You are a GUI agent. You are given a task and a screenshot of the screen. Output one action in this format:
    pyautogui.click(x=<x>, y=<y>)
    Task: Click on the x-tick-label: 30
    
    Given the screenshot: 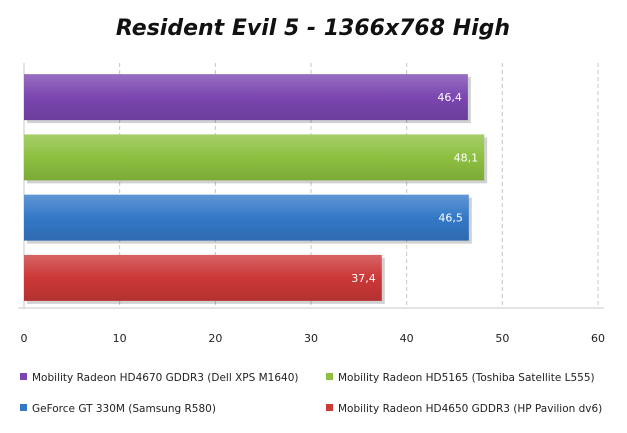 What is the action you would take?
    pyautogui.click(x=311, y=338)
    